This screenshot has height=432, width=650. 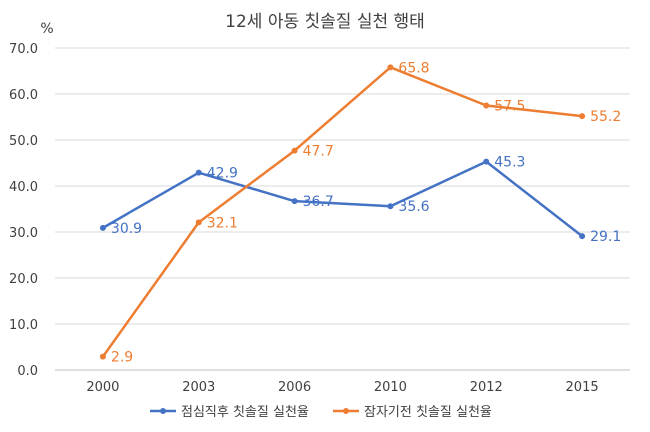 I want to click on x-tick-label: 2012, so click(x=486, y=387).